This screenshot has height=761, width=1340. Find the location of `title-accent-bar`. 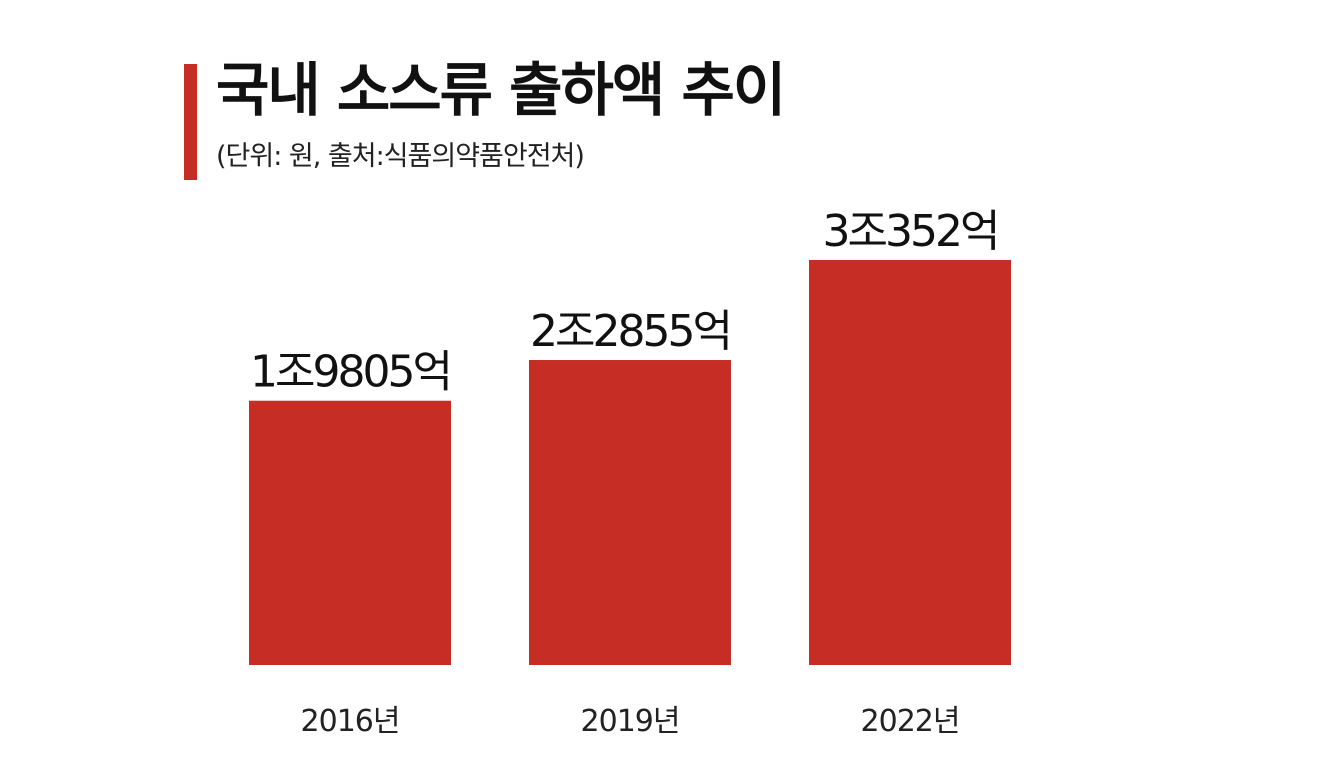

title-accent-bar is located at coordinates (190, 122).